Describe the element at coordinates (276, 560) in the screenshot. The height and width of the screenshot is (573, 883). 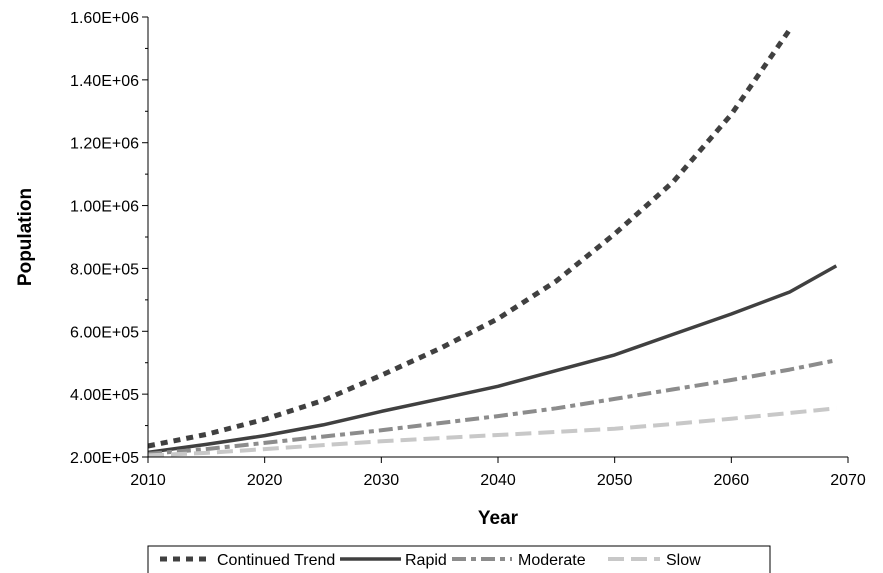
I see `legend-label-continued-trend: Continued Trend` at that location.